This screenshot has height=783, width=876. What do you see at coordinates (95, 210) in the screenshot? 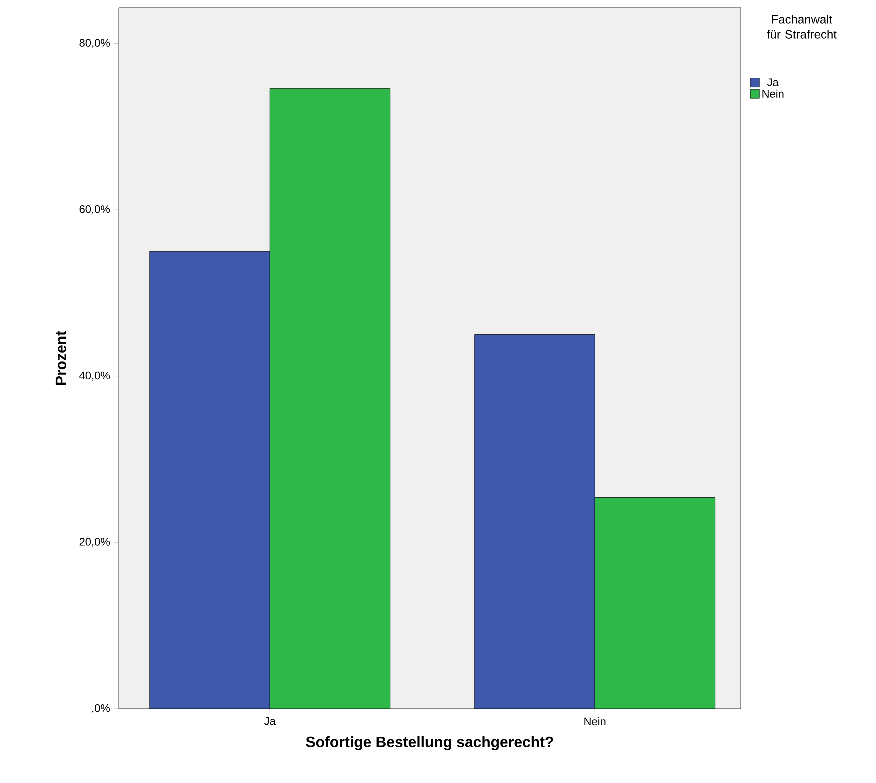
I see `y-tick-label: 60,0%` at bounding box center [95, 210].